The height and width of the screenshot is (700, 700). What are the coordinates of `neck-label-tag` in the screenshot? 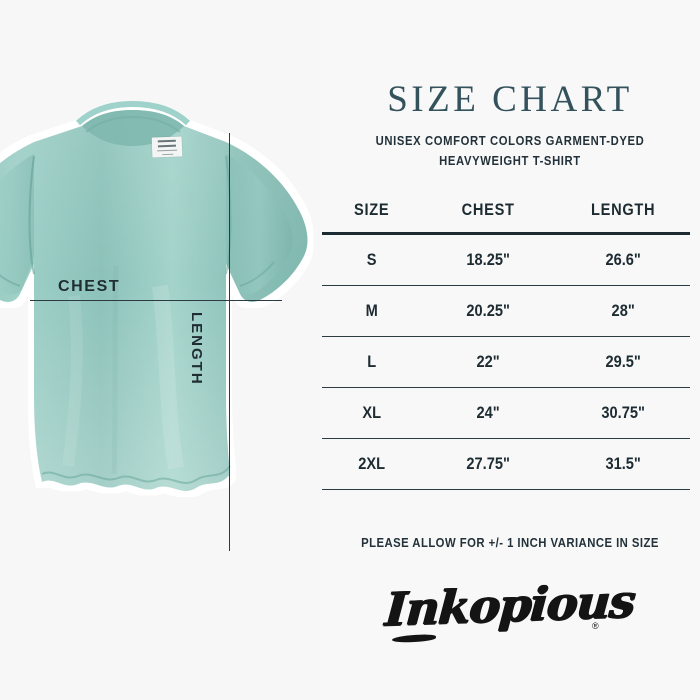 It's located at (167, 147).